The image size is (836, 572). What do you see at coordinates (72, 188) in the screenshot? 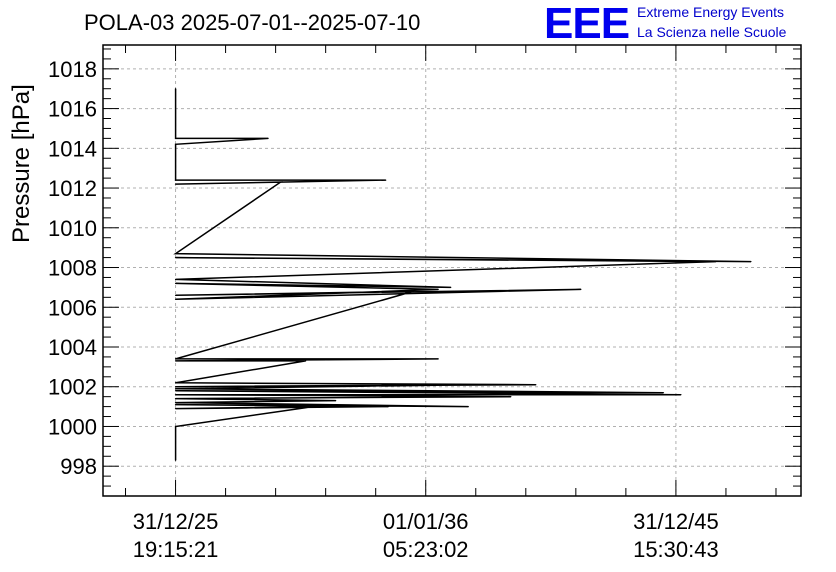
I see `y-tick-label: 1012` at bounding box center [72, 188].